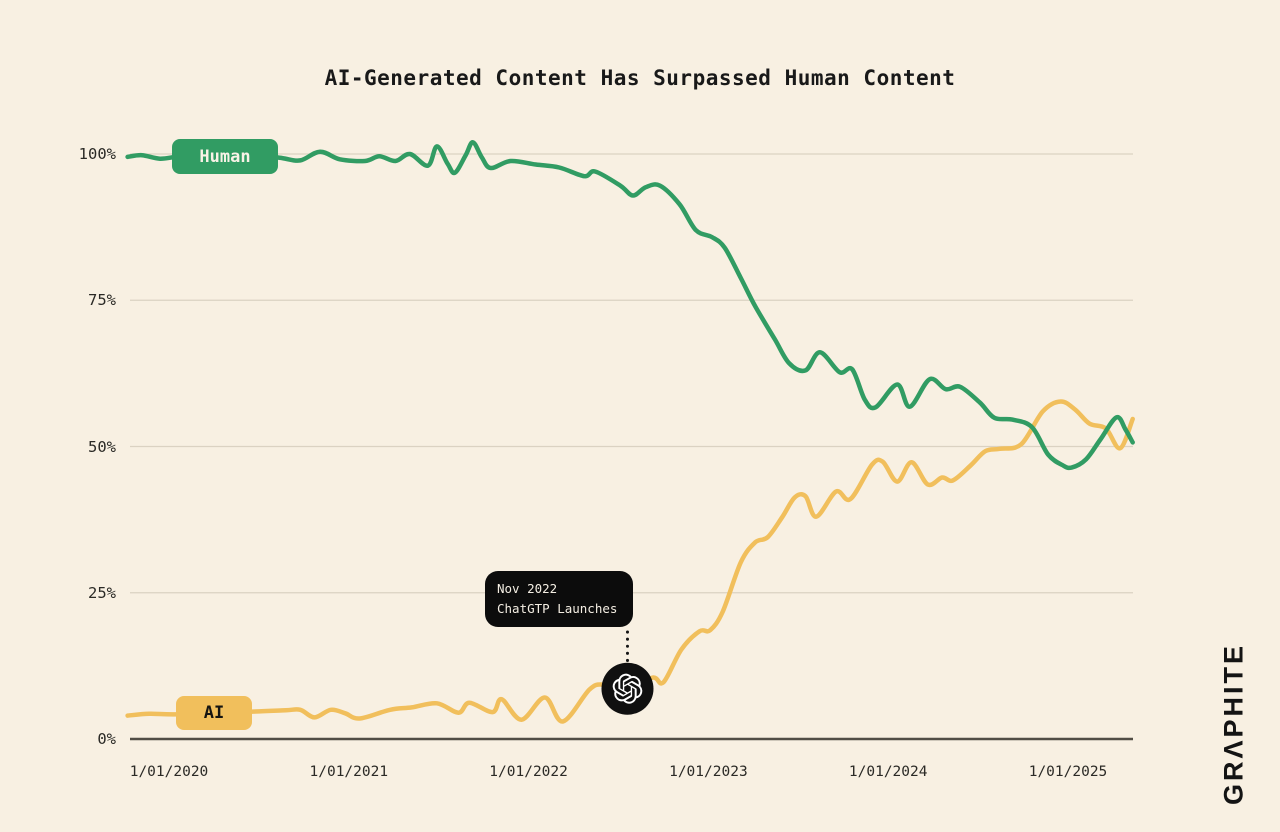 This screenshot has height=832, width=1280. Describe the element at coordinates (102, 446) in the screenshot. I see `y-tick-label: 50%` at that location.